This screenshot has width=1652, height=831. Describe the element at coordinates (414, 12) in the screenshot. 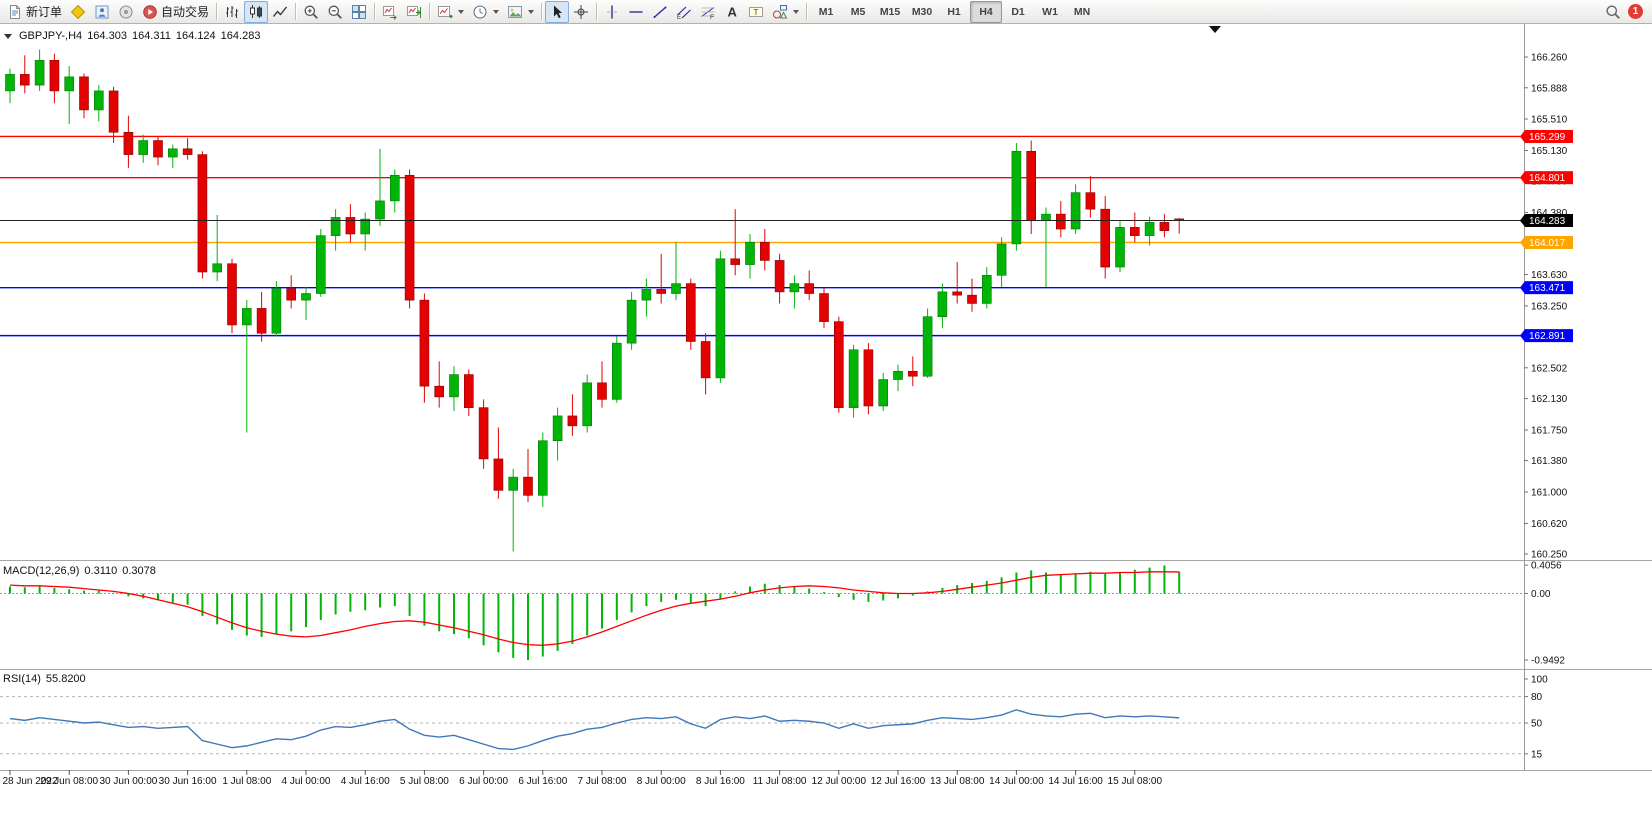

I see `chart-shift-button` at that location.